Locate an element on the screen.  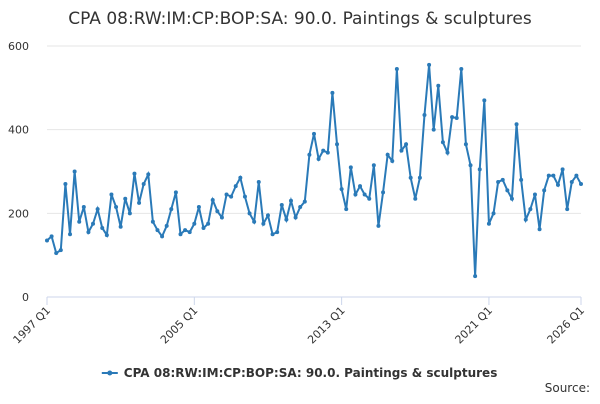
x-tick-label: 2005 Q1 is located at coordinates (179, 325).